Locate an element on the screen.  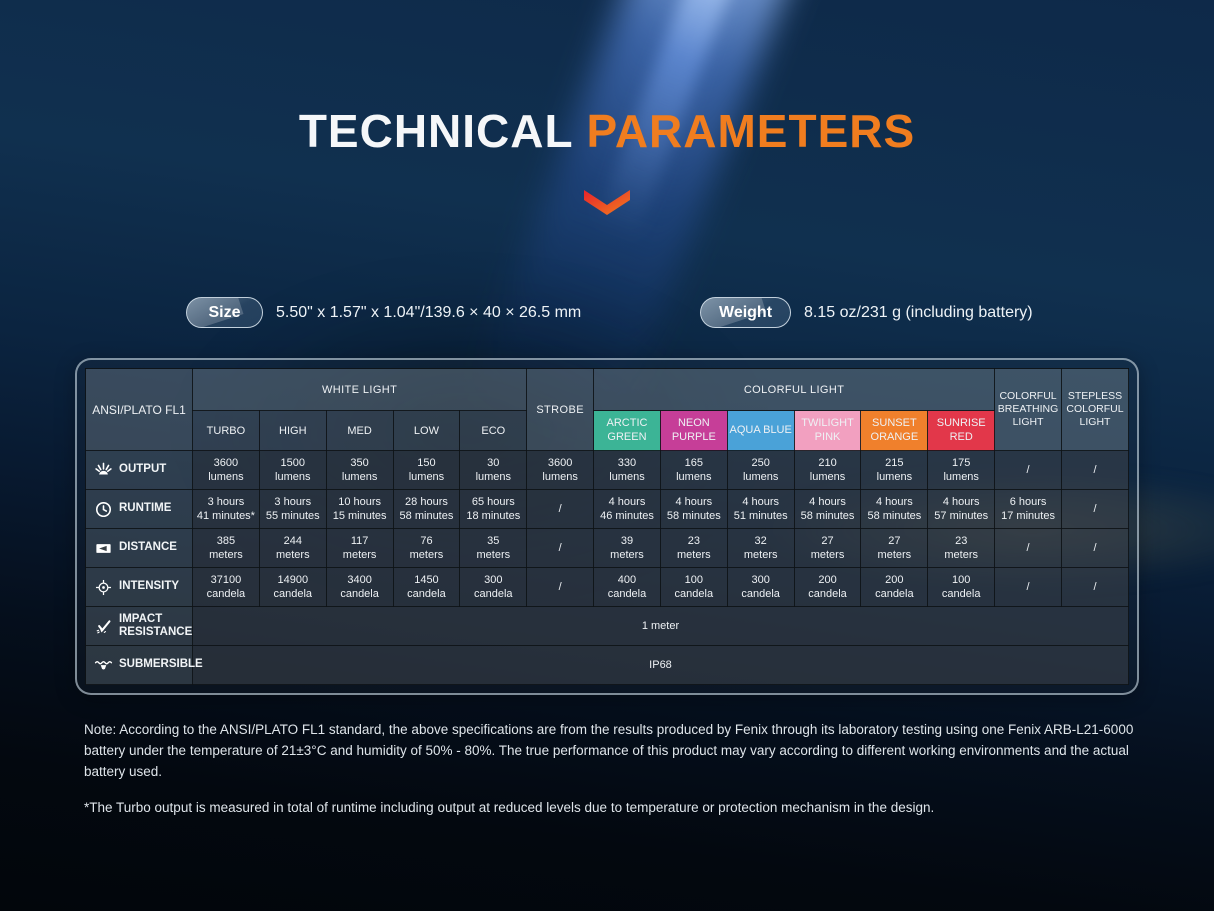
value-cell: 3400 candela is located at coordinates (359, 587).